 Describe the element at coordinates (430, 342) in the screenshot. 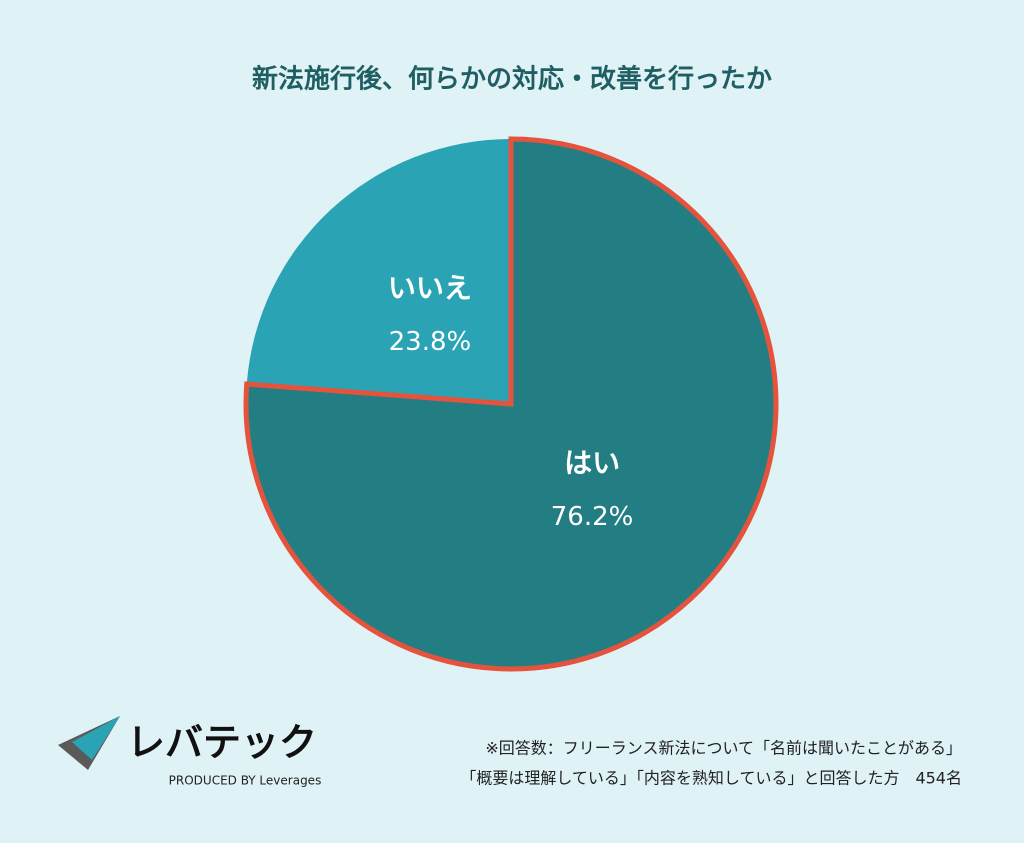

I see `value-label: 23.8%` at that location.